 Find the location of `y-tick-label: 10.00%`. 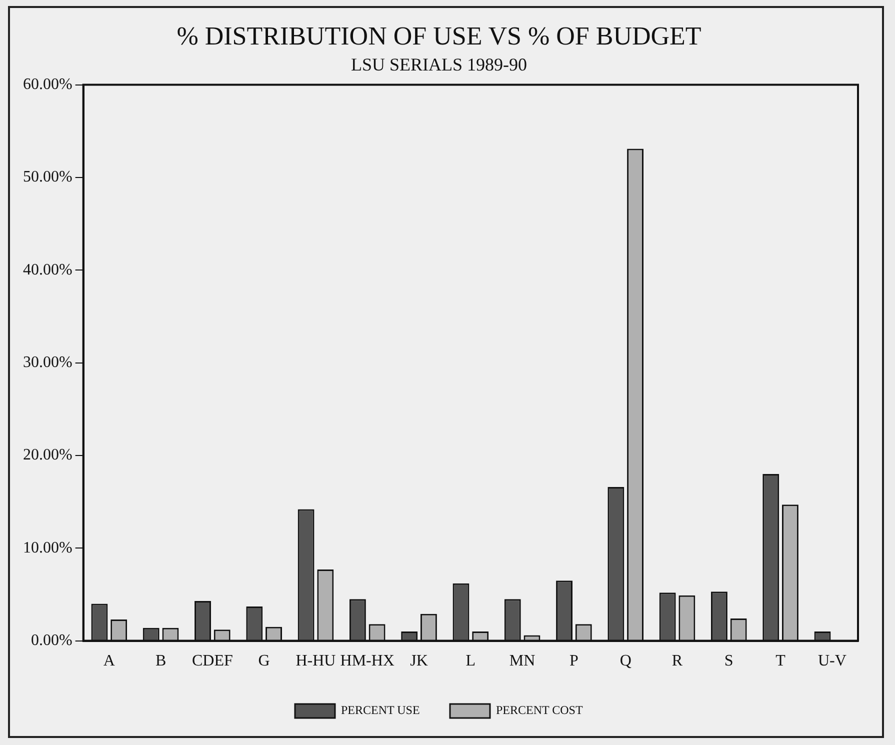

y-tick-label: 10.00% is located at coordinates (47, 547).